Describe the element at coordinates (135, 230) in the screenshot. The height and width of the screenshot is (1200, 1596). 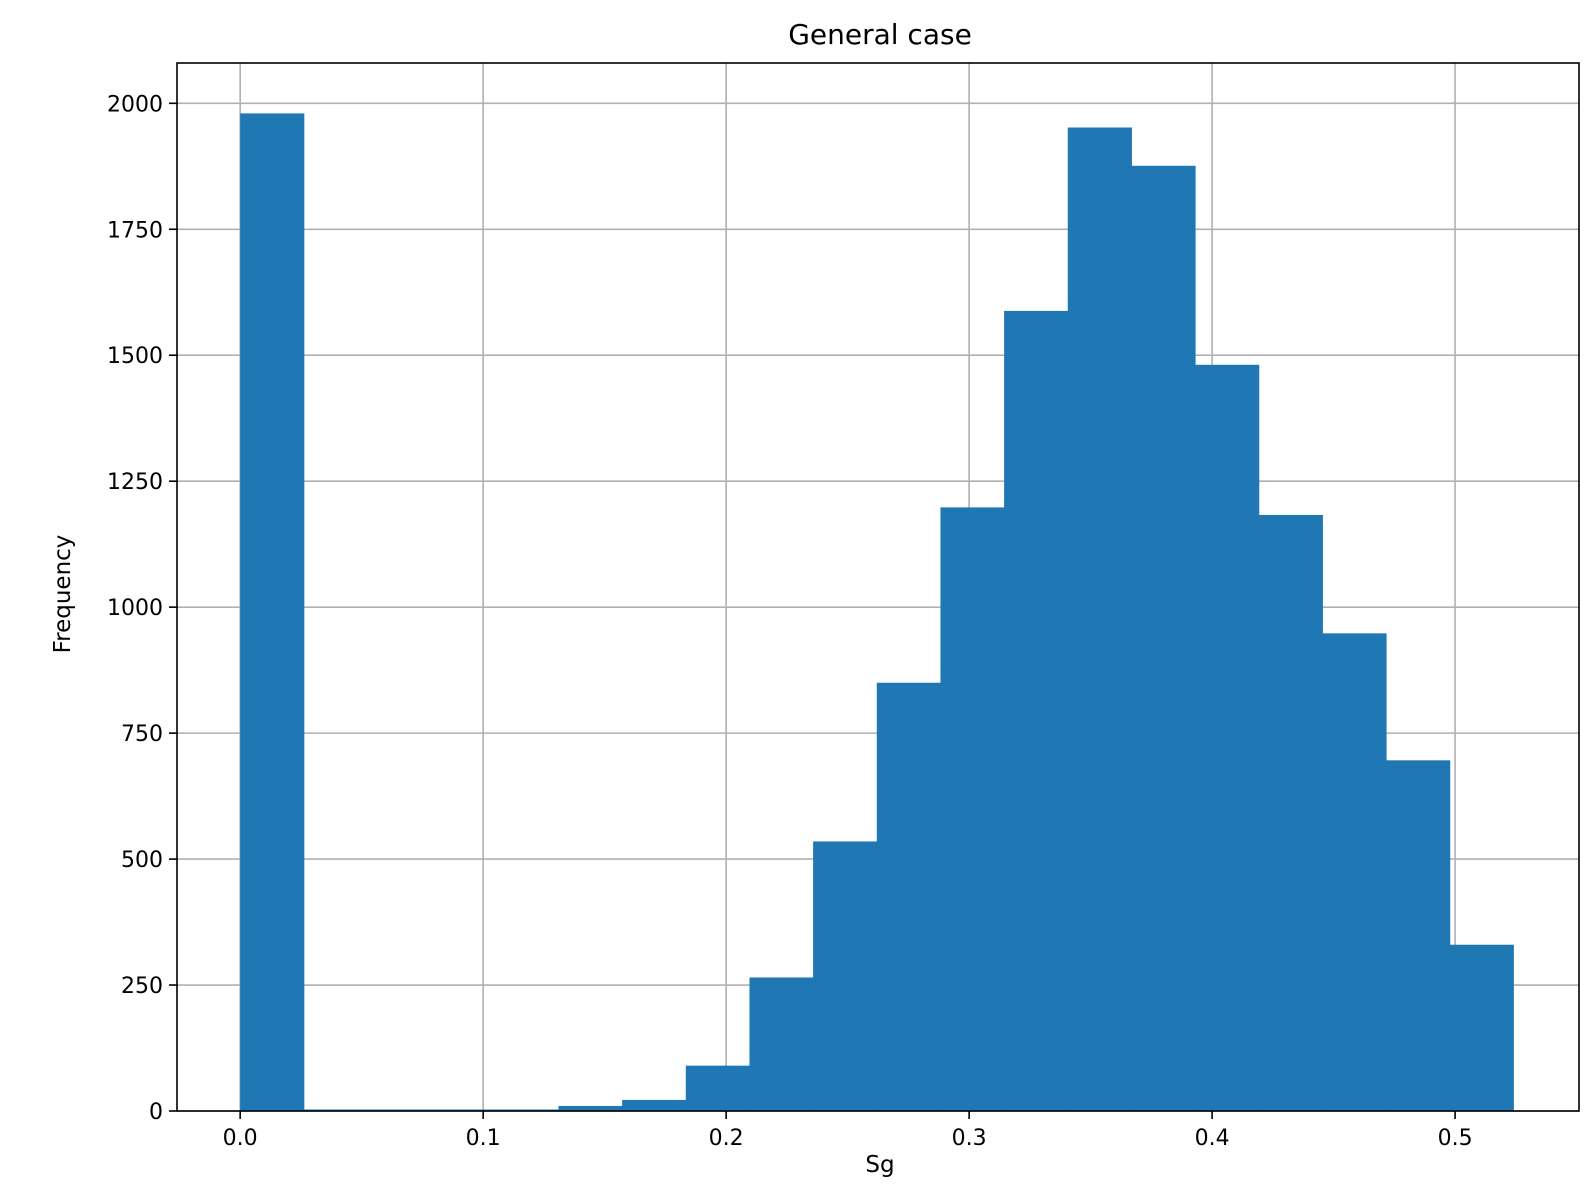
I see `y-tick-label: 1750` at that location.